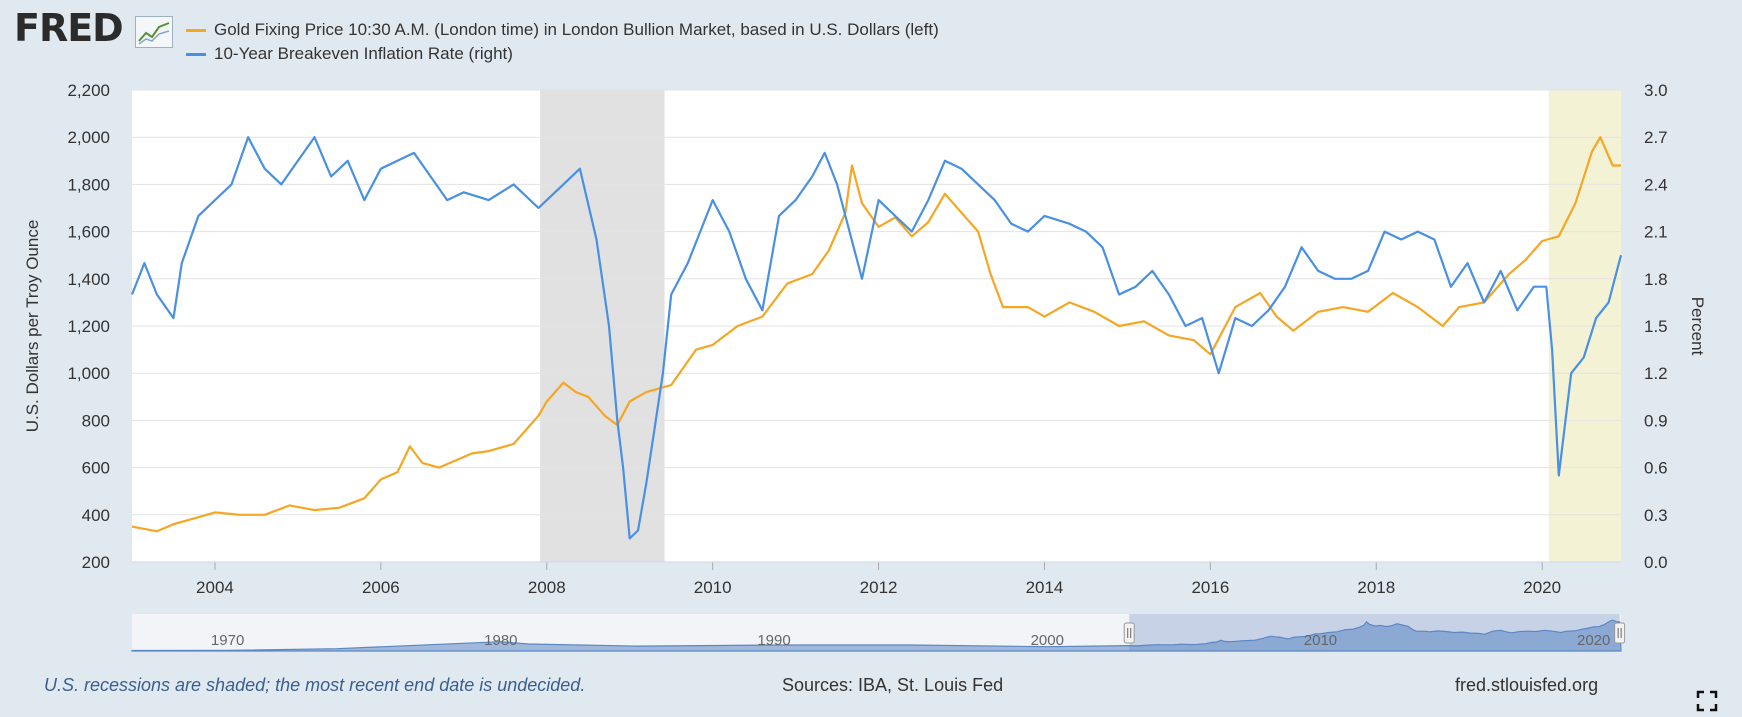  What do you see at coordinates (154, 32) in the screenshot?
I see `line-chart-icon` at bounding box center [154, 32].